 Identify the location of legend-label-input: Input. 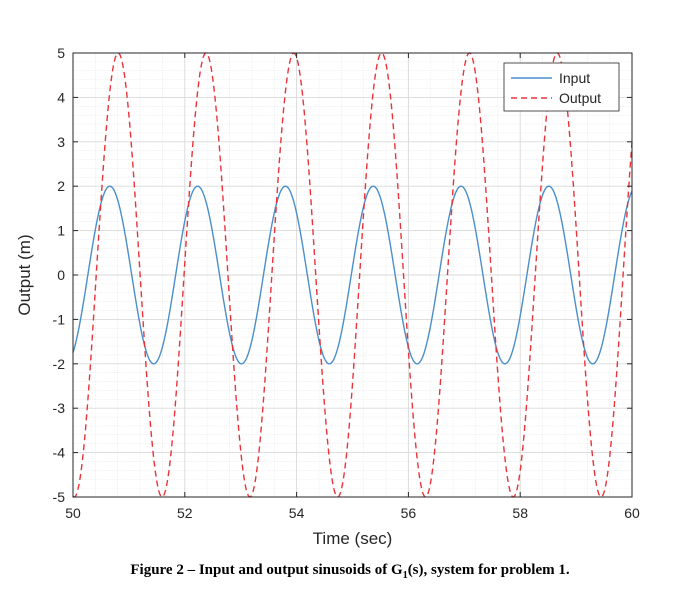
(574, 78).